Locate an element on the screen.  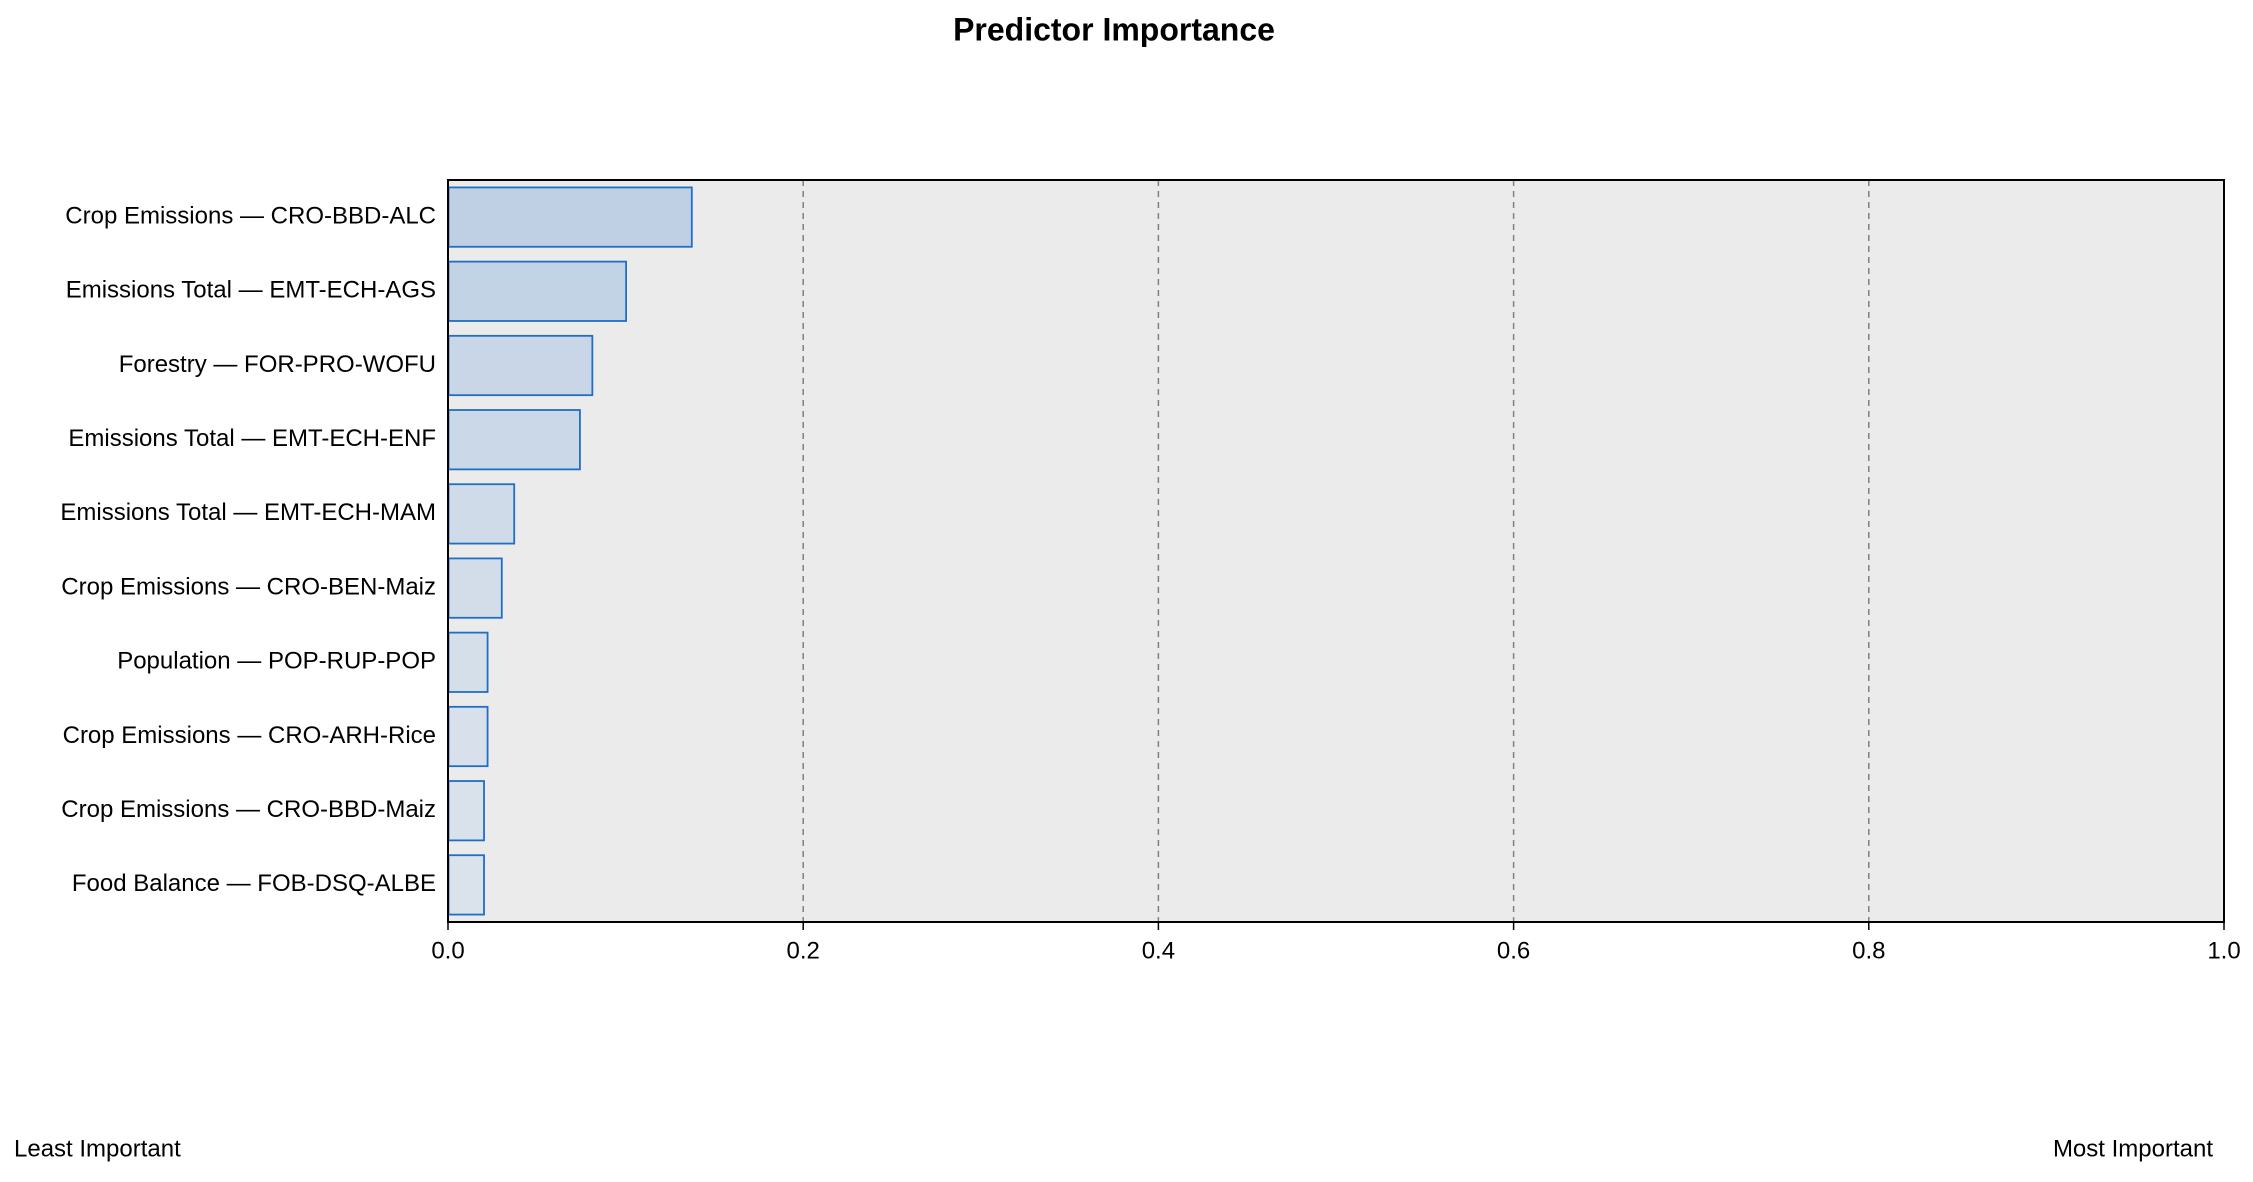
y-tick-label: Crop Emissions — CRO-ARH-Rice is located at coordinates (249, 735).